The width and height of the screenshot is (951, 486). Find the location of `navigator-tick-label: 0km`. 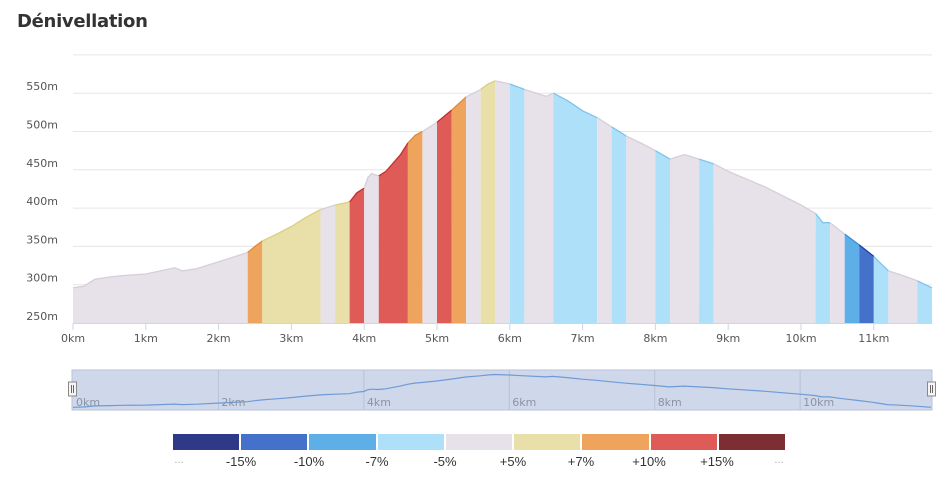

navigator-tick-label: 0km is located at coordinates (88, 402).